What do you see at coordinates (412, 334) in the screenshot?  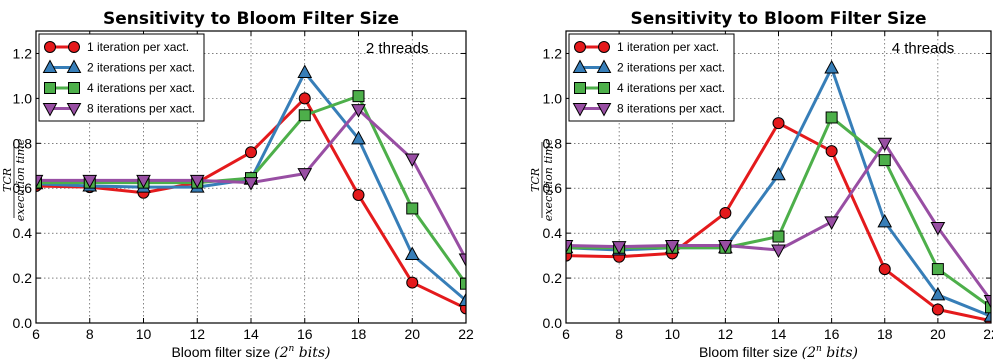 I see `x-tick-label: 20` at bounding box center [412, 334].